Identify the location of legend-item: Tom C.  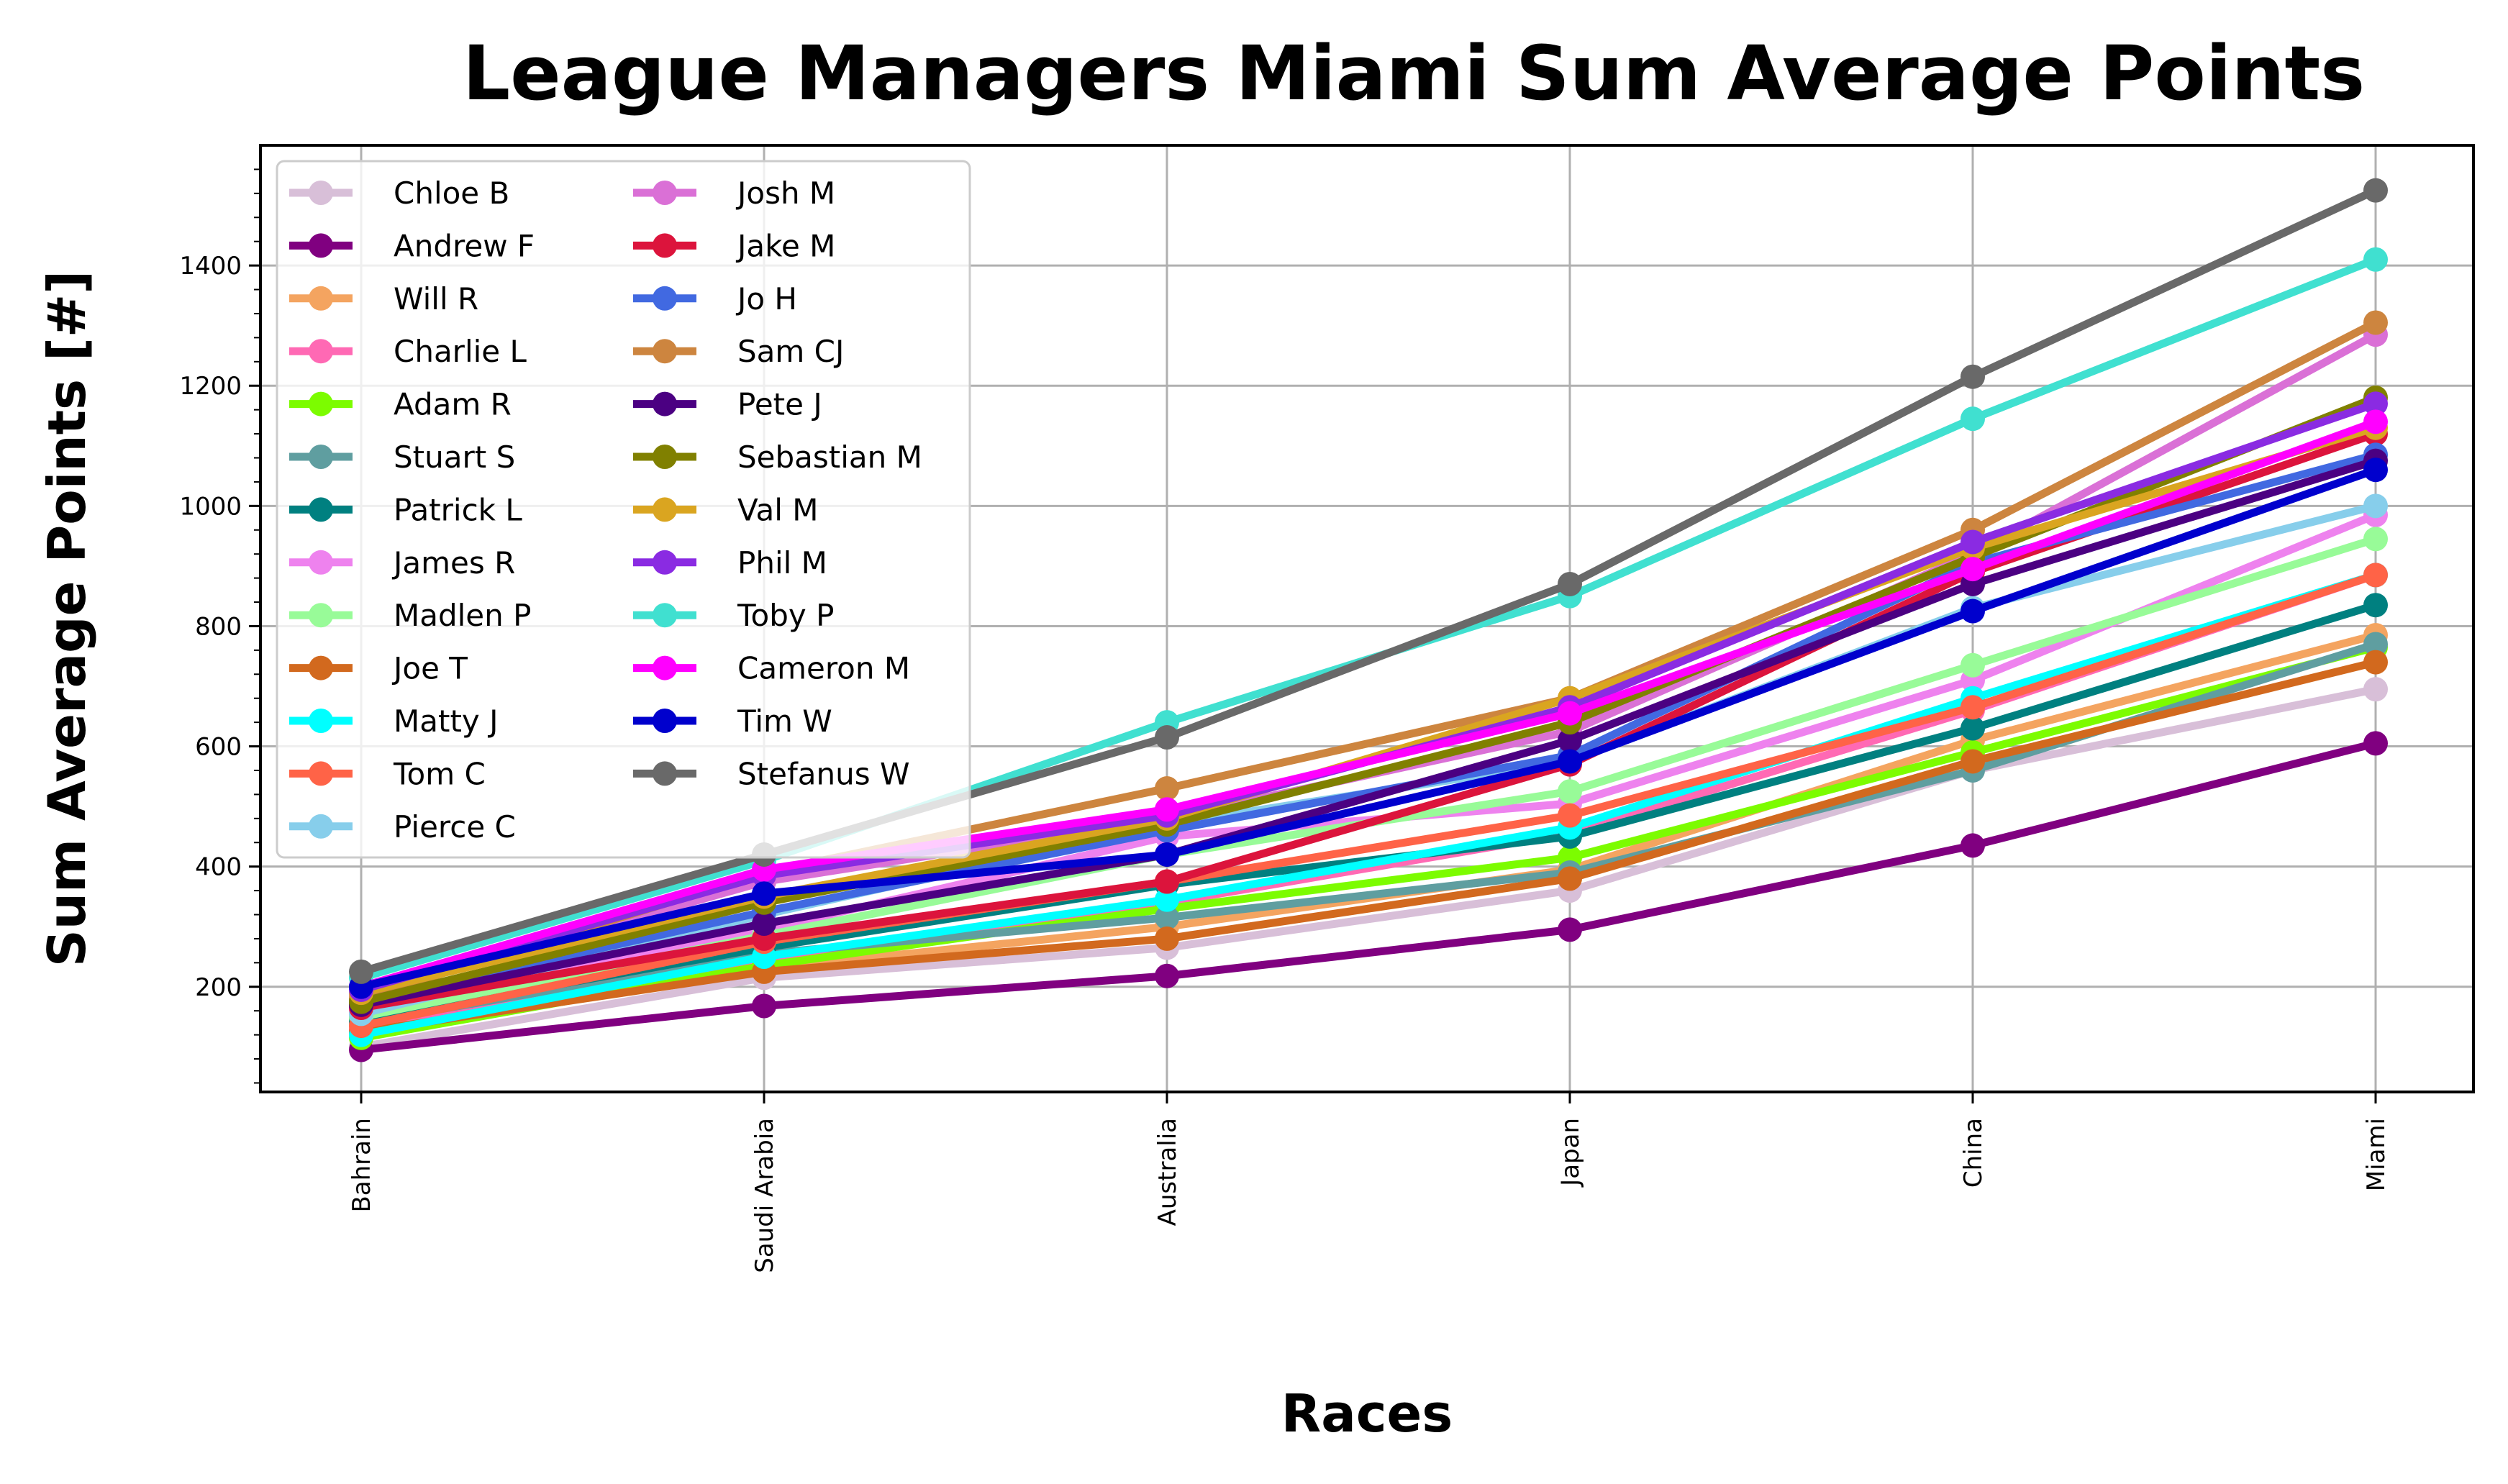
(387, 773).